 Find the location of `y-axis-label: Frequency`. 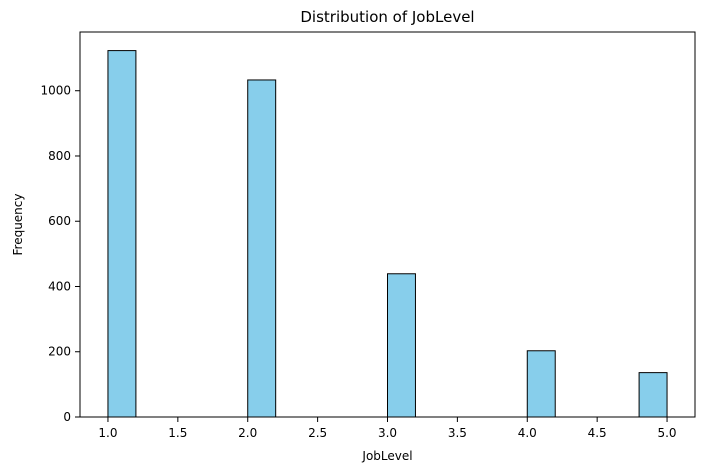

y-axis-label: Frequency is located at coordinates (18, 225).